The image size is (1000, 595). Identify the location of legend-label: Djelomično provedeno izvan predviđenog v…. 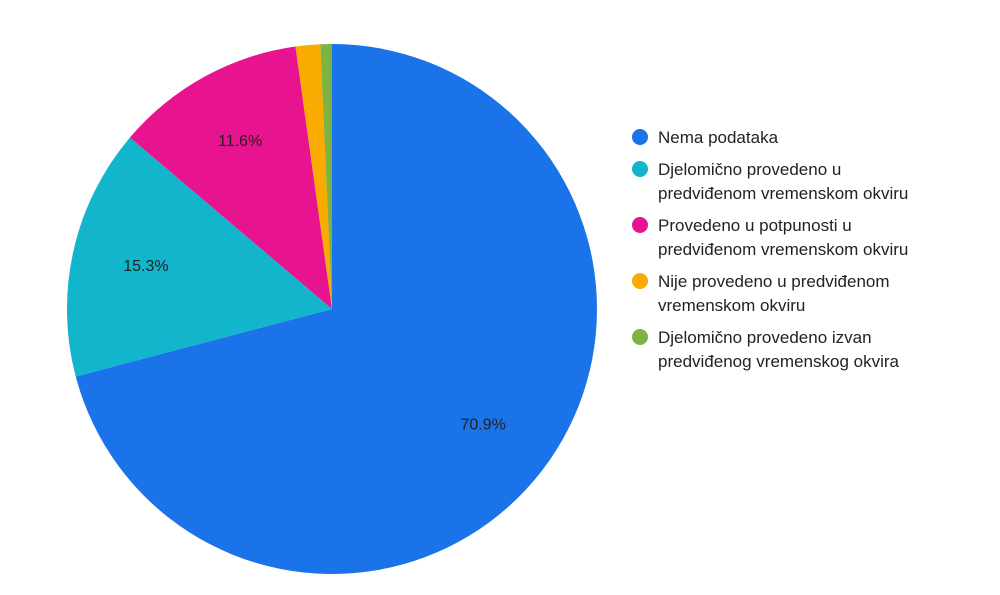
(778, 349).